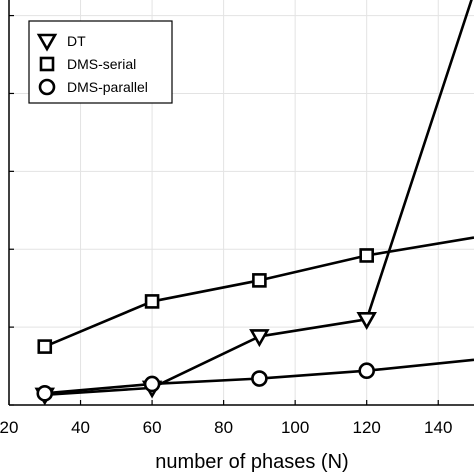 This screenshot has width=474, height=474. What do you see at coordinates (76, 41) in the screenshot?
I see `legend-label: DT` at bounding box center [76, 41].